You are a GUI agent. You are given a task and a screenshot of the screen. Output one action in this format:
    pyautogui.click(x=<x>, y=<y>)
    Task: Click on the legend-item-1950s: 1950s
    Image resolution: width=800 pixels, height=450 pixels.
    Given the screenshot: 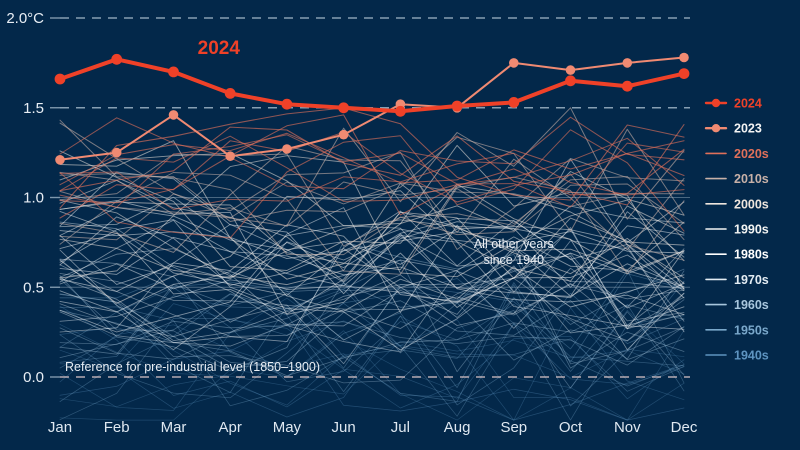 What is the action you would take?
    pyautogui.click(x=748, y=330)
    